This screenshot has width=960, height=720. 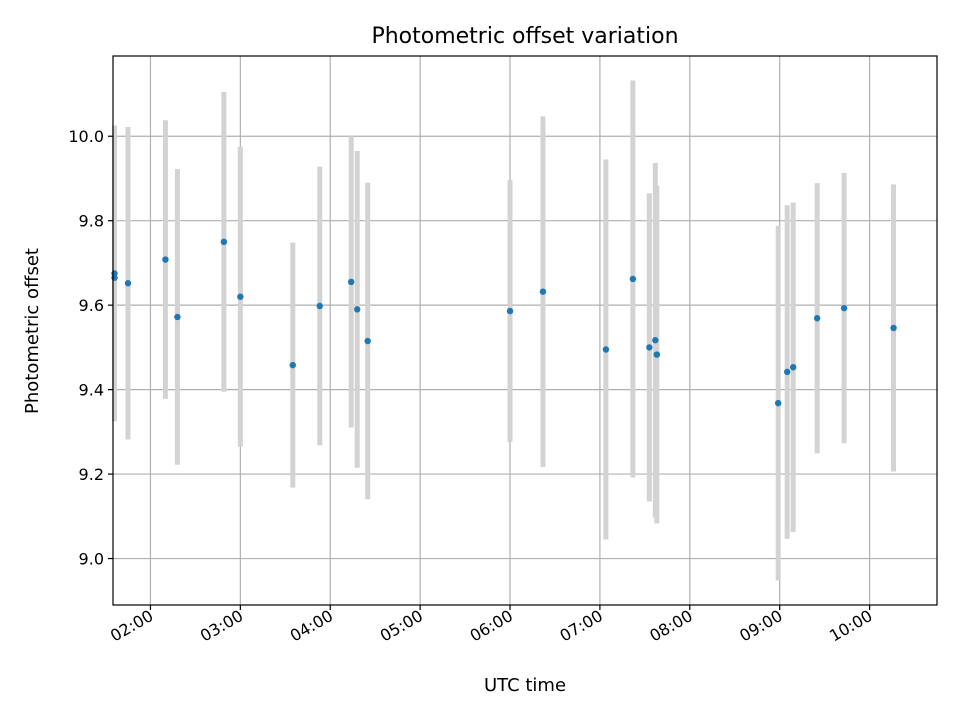 What do you see at coordinates (91, 390) in the screenshot?
I see `y-tick-label: 9.4` at bounding box center [91, 390].